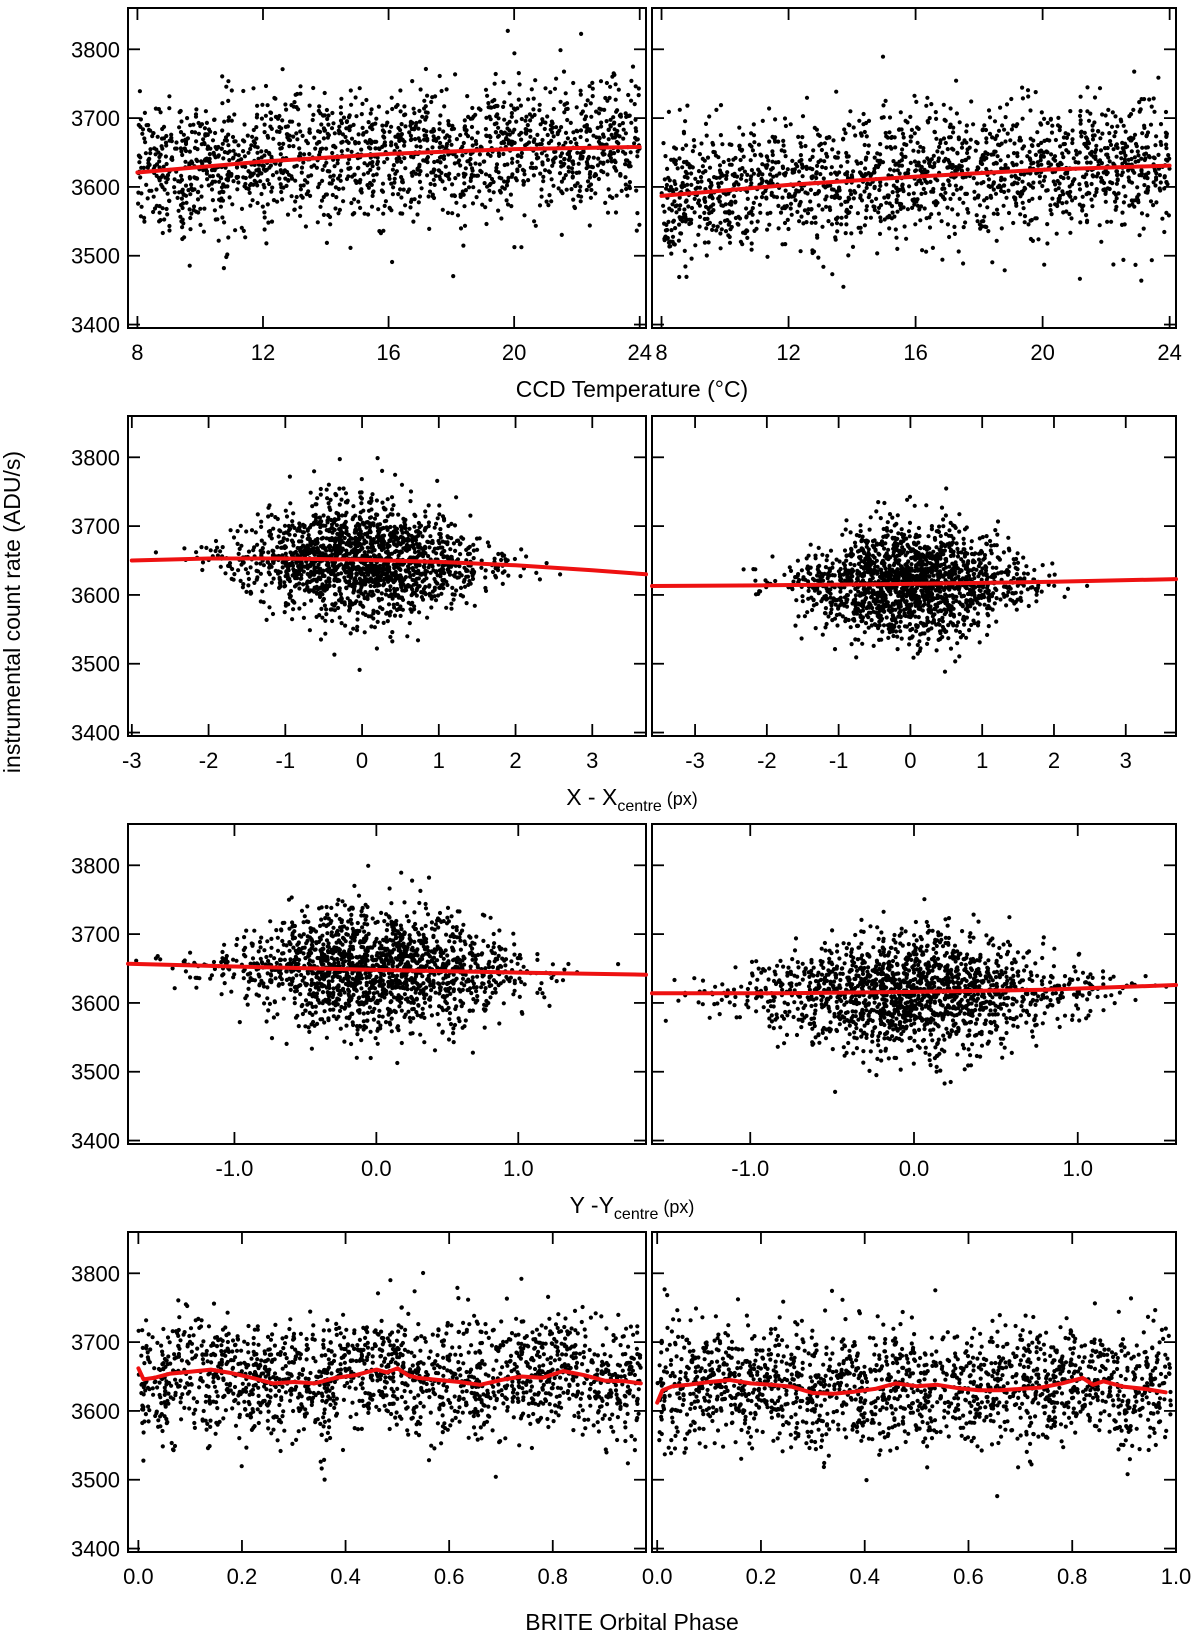 The width and height of the screenshot is (1200, 1638). Describe the element at coordinates (389, 153) in the screenshot. I see `scatter-points` at that location.